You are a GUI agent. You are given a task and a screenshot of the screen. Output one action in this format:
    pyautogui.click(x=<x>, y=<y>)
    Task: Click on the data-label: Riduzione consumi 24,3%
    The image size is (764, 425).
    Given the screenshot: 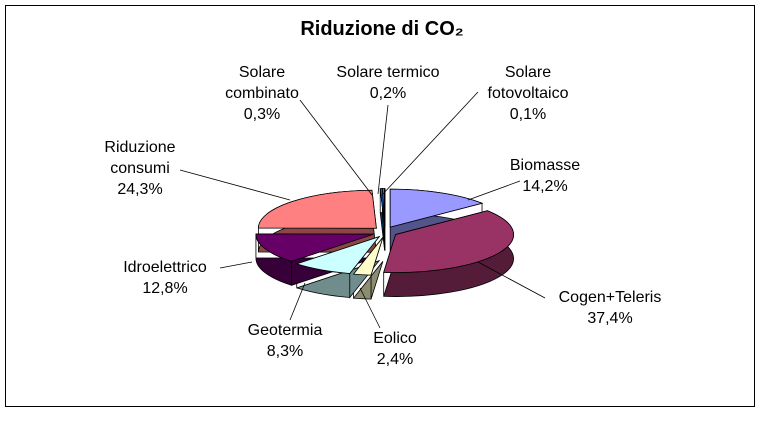 What is the action you would take?
    pyautogui.click(x=140, y=168)
    